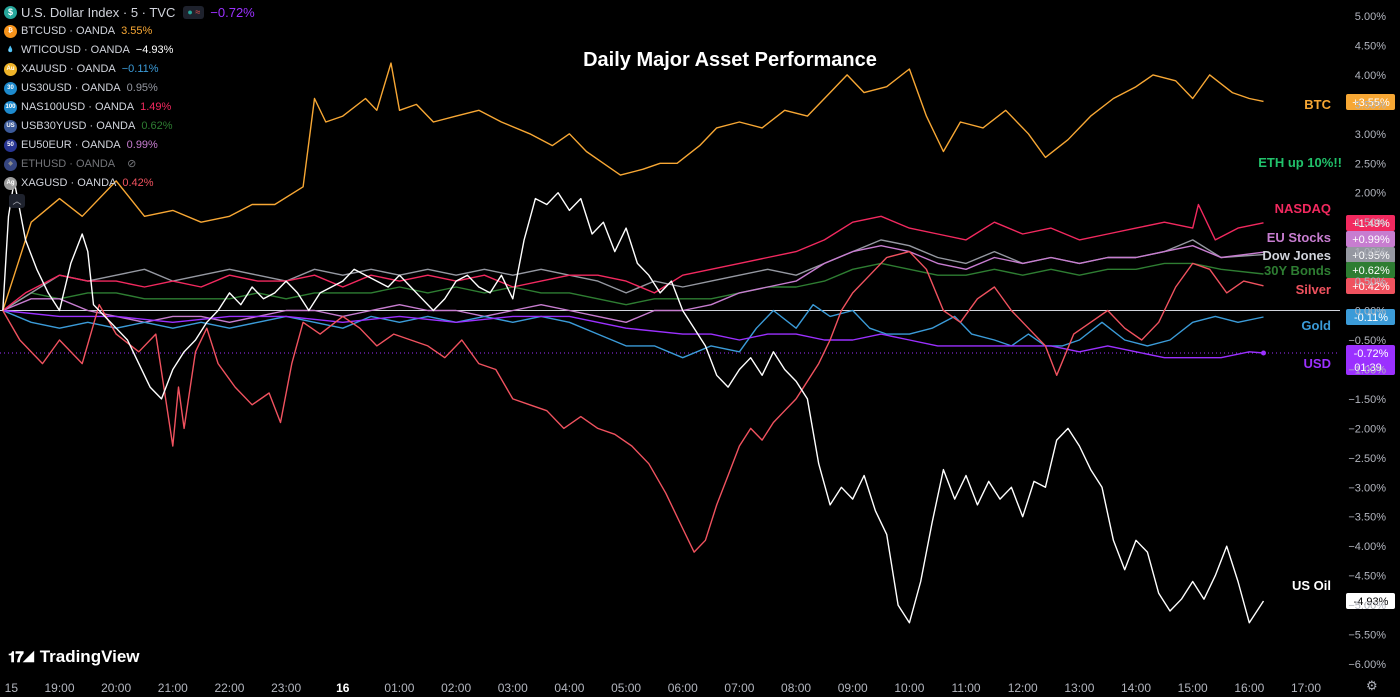  Describe the element at coordinates (68, 31) in the screenshot. I see `legend-symbol: BTCUSD · OANDA` at that location.